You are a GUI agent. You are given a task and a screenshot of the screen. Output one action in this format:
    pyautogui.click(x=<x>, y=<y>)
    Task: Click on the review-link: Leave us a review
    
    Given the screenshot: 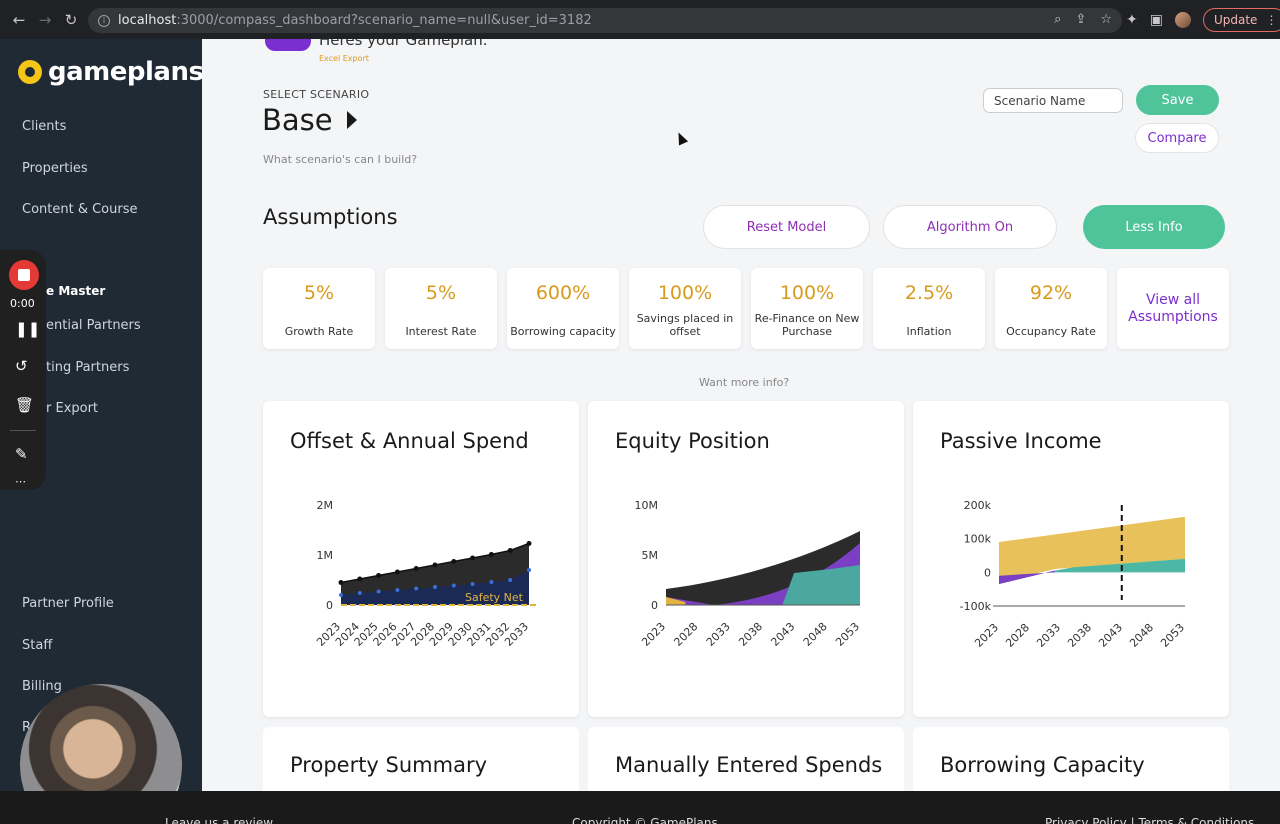 What is the action you would take?
    pyautogui.click(x=219, y=820)
    